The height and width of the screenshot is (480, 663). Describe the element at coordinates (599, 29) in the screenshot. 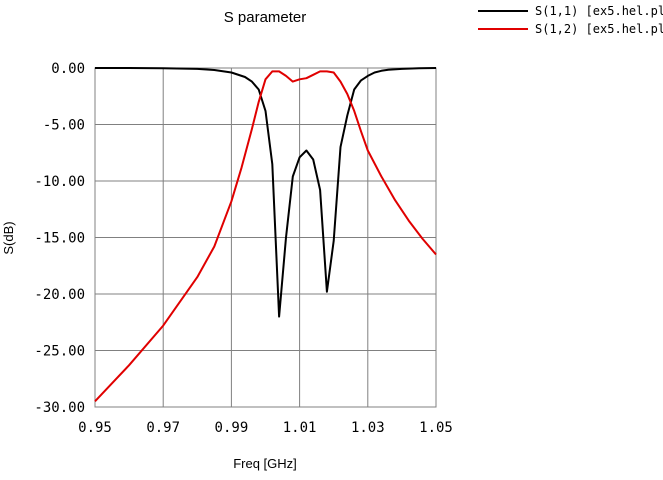

I see `legend-label-s12: S(1,2) [ex5.hel.plt]` at that location.